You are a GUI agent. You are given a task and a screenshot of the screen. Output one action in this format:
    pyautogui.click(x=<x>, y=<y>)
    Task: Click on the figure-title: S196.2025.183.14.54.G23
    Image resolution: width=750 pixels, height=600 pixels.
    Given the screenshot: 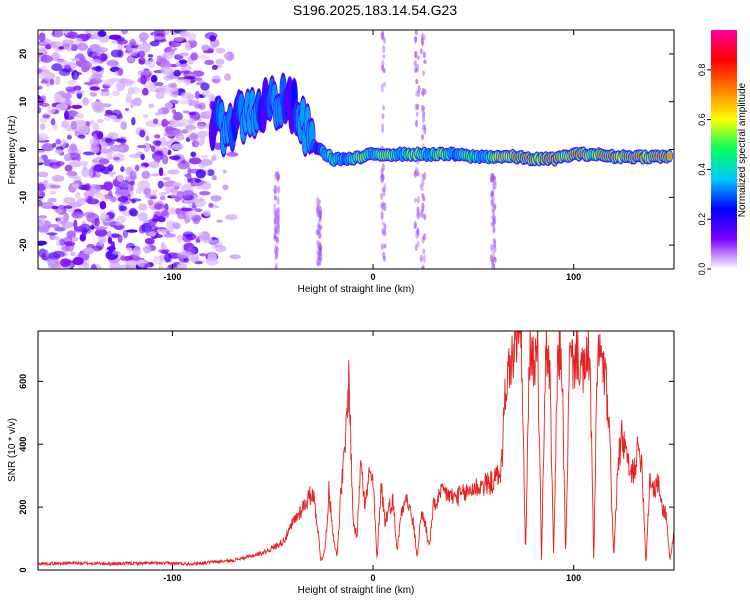 What is the action you would take?
    pyautogui.click(x=375, y=10)
    